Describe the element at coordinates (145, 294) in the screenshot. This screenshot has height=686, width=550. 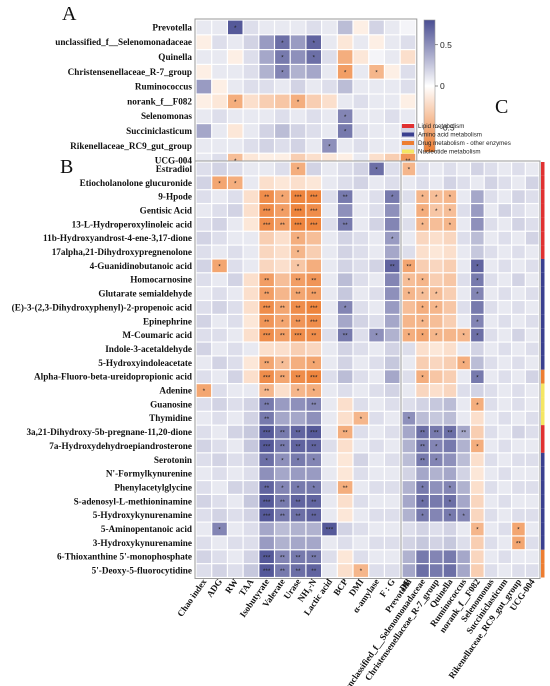
I see `row-label-glutarate-semialdehyde: Glutarate semialdehyde` at that location.